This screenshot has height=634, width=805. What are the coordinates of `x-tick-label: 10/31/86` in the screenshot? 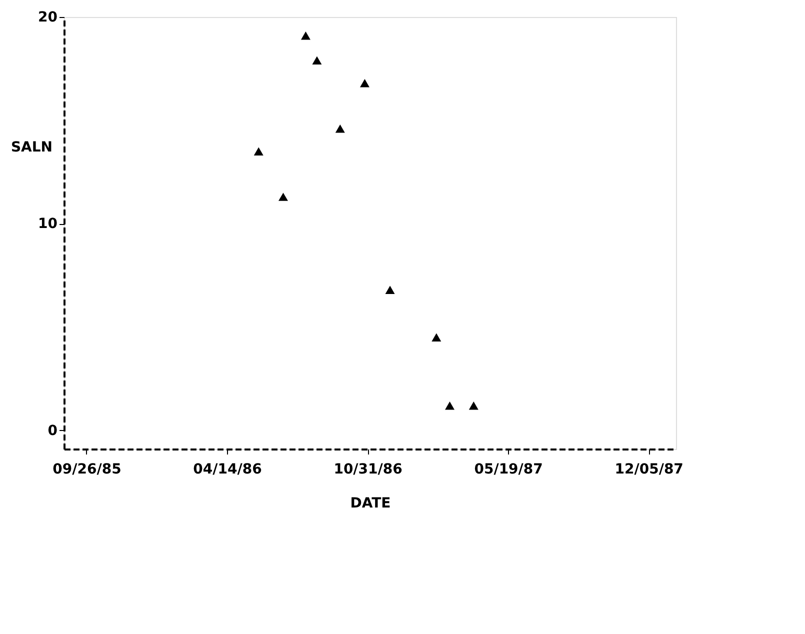 It's located at (368, 470).